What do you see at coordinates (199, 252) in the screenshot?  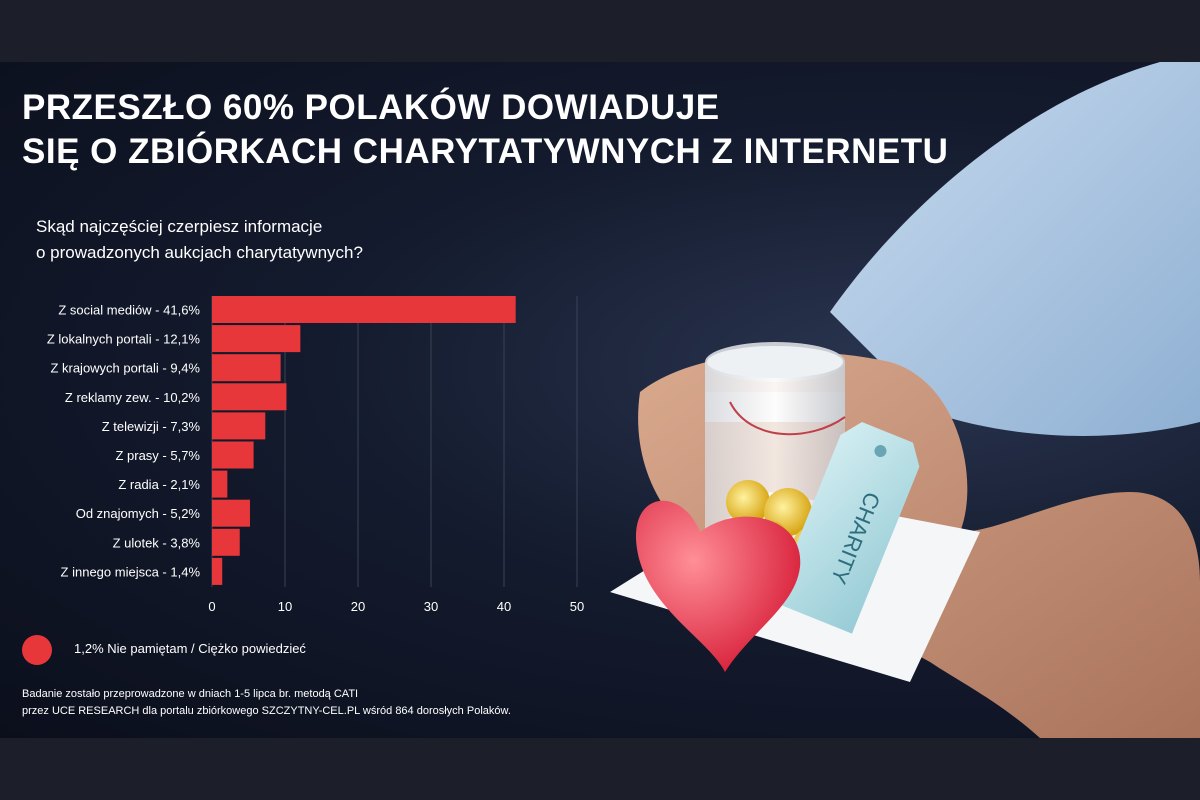 I see `question-line-2: o prowadzonych aukcjach charytatywnych?` at bounding box center [199, 252].